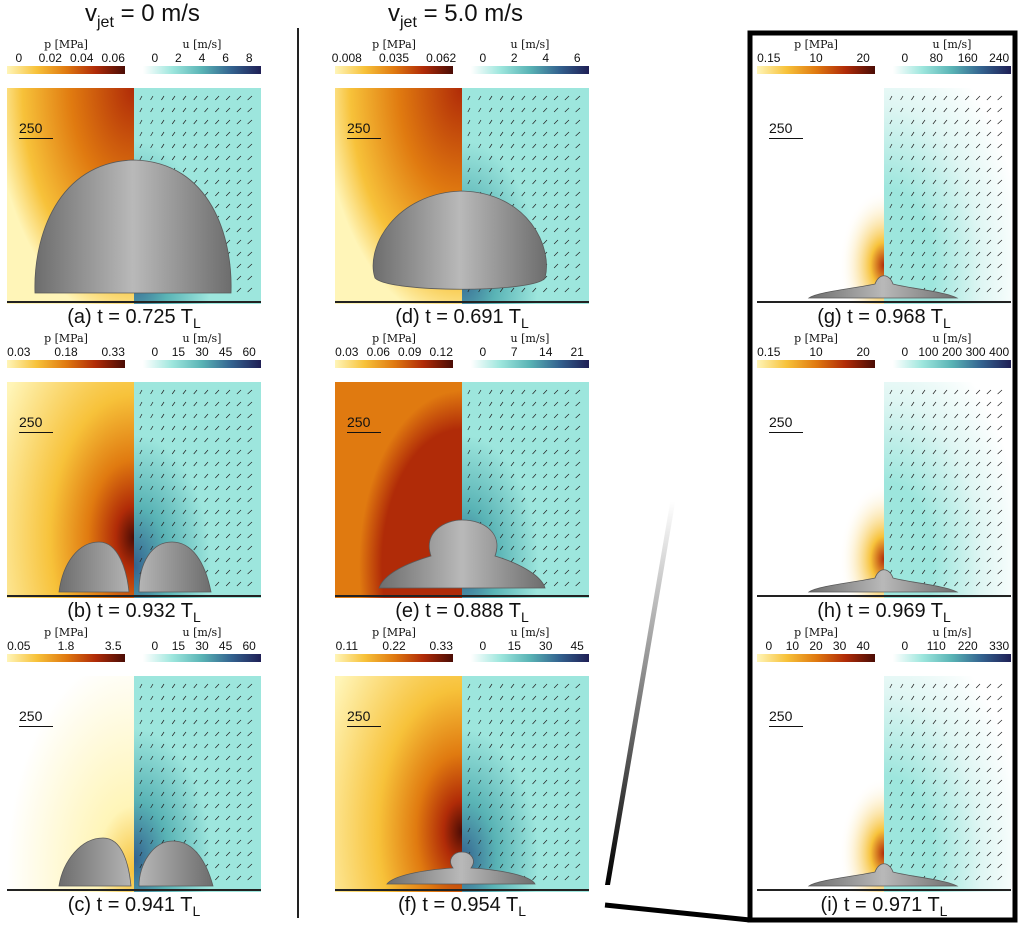 The width and height of the screenshot is (1019, 926). What do you see at coordinates (952, 64) in the screenshot?
I see `velocity-colorbar: u [m/s] 0 80 160 240` at bounding box center [952, 64].